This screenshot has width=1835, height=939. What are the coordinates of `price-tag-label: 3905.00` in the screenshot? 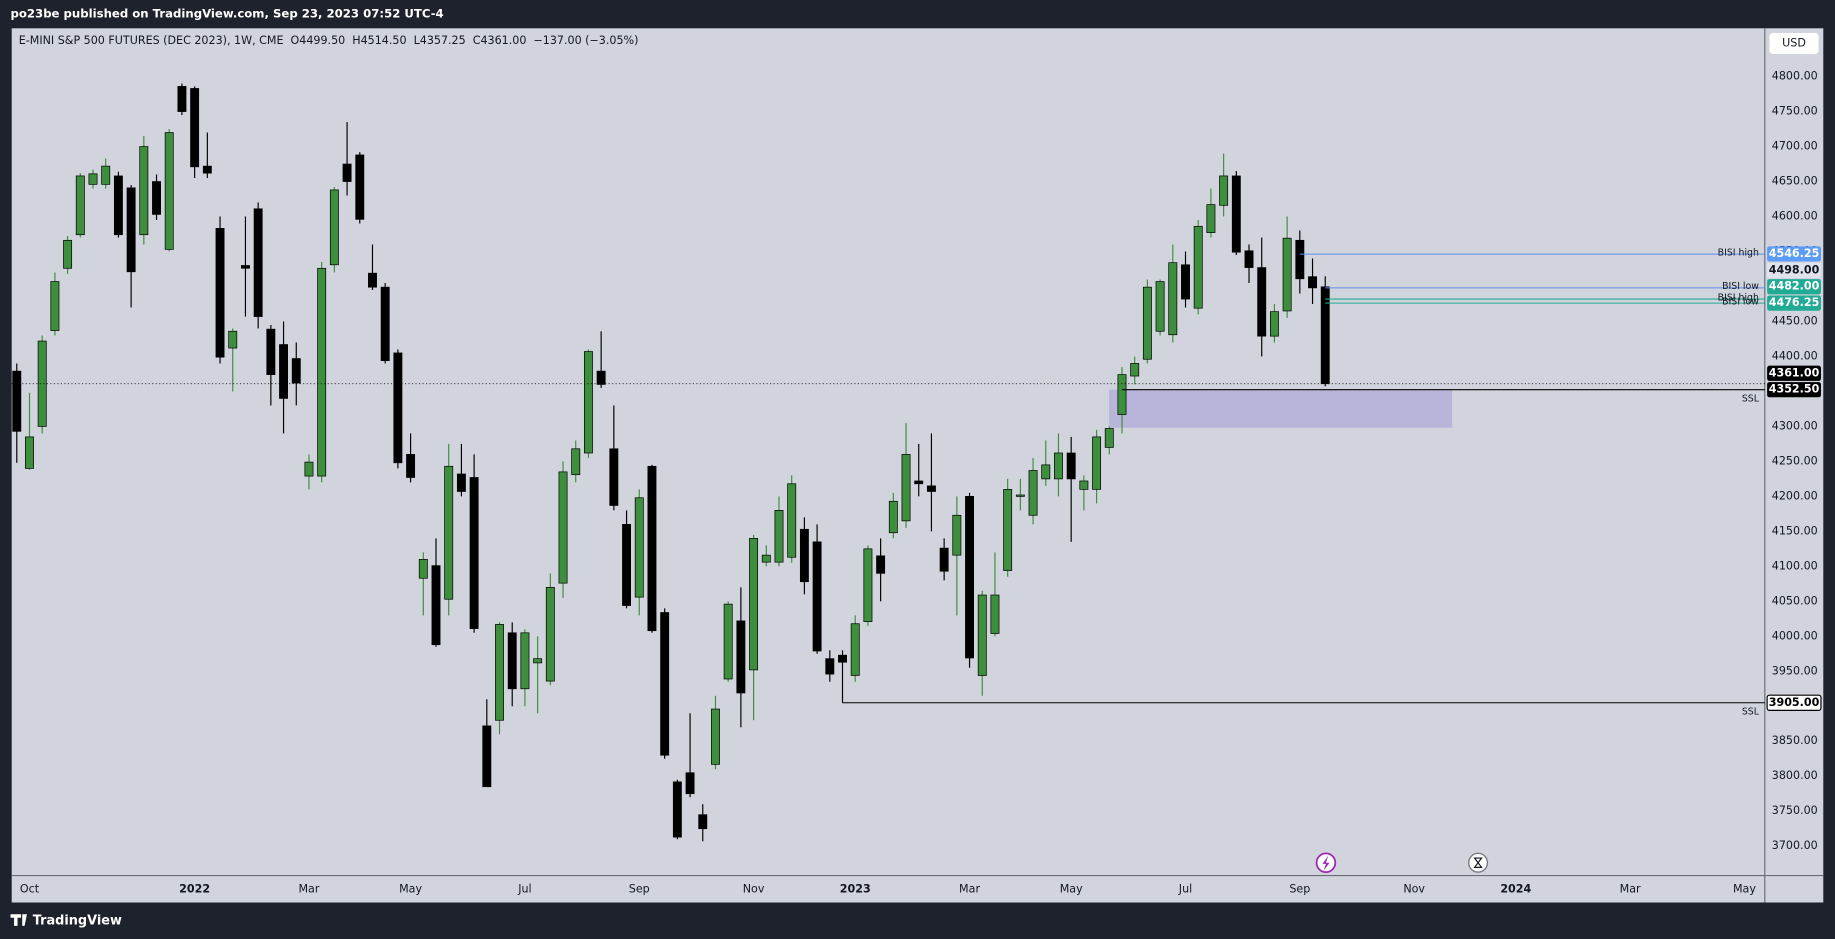 It's located at (1794, 702).